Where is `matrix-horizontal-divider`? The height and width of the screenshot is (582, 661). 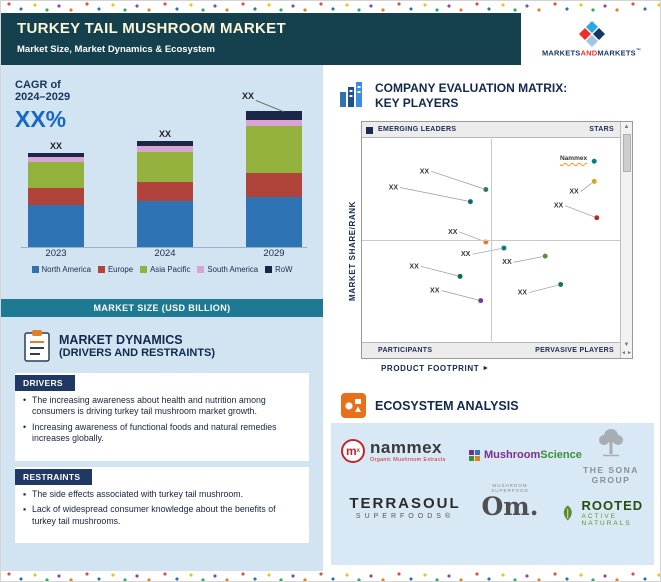
matrix-horizontal-divider is located at coordinates (491, 240).